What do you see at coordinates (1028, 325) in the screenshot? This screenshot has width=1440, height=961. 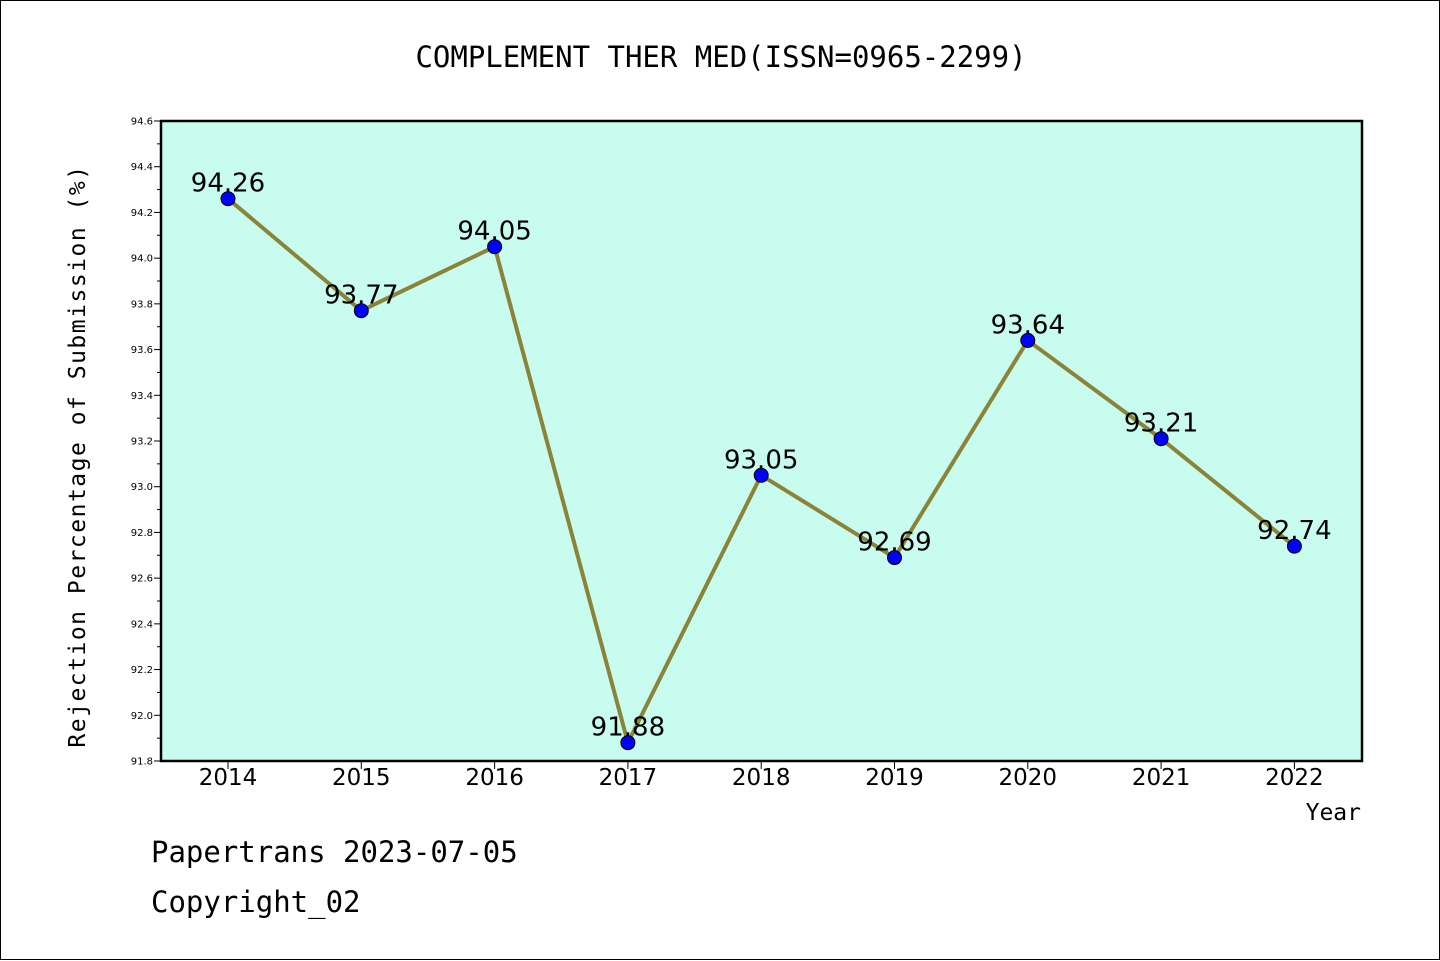 I see `data-label: 93.64` at bounding box center [1028, 325].